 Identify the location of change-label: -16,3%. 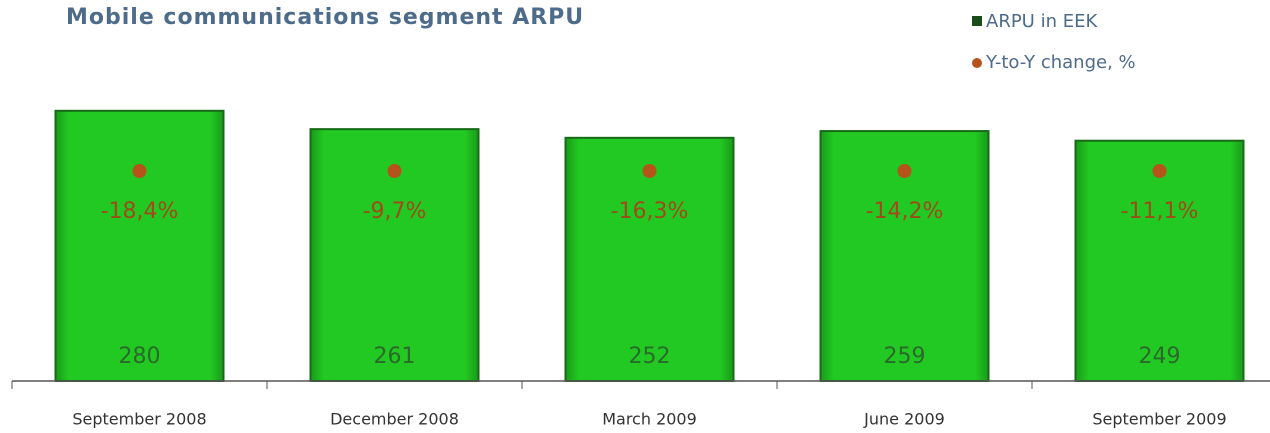
(650, 211).